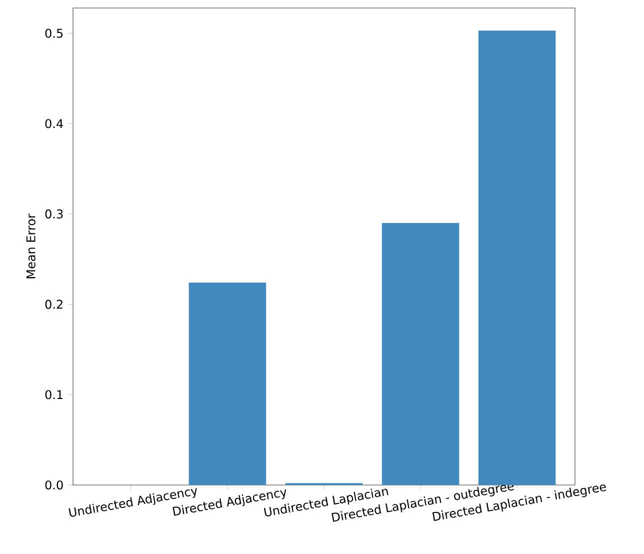 The width and height of the screenshot is (644, 554). Describe the element at coordinates (54, 485) in the screenshot. I see `y-tick-label: 0.0` at that location.